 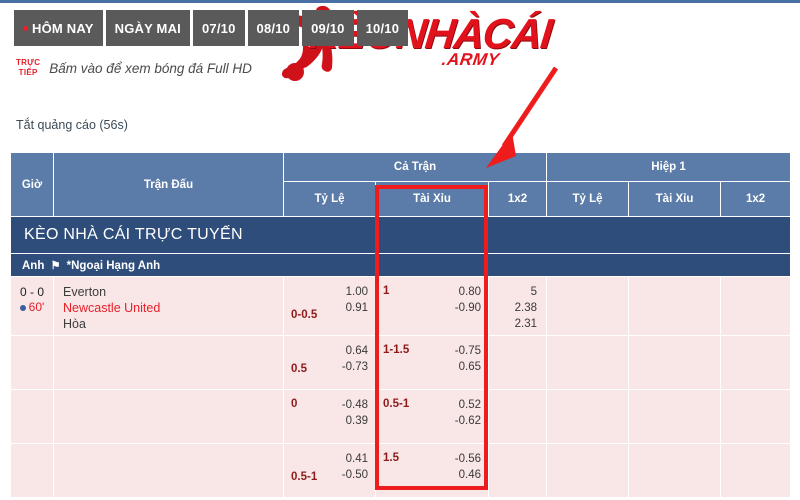 I want to click on league-country: Anh, so click(x=33, y=265).